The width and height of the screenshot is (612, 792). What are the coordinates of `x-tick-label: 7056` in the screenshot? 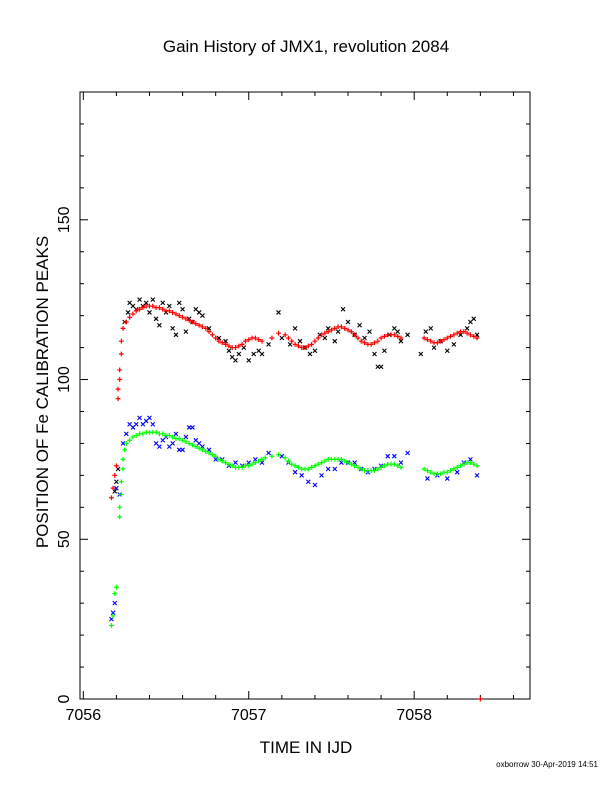 It's located at (84, 715).